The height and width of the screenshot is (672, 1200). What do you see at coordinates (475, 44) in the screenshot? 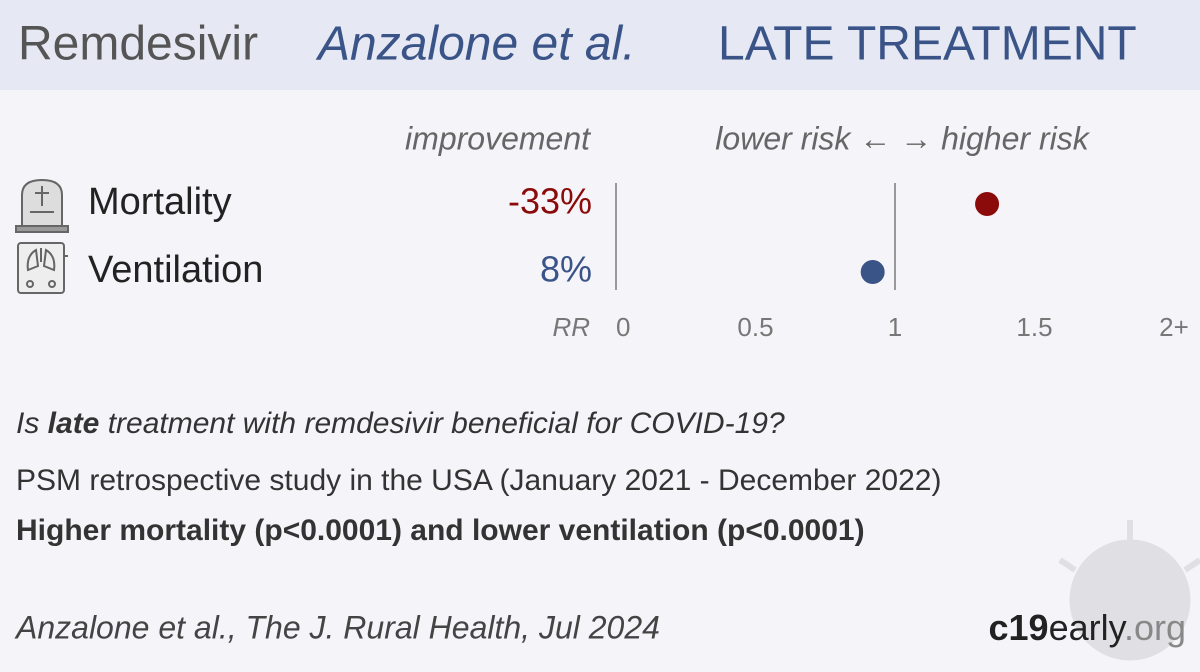
I see `study-name: Anzalone et al.` at bounding box center [475, 44].